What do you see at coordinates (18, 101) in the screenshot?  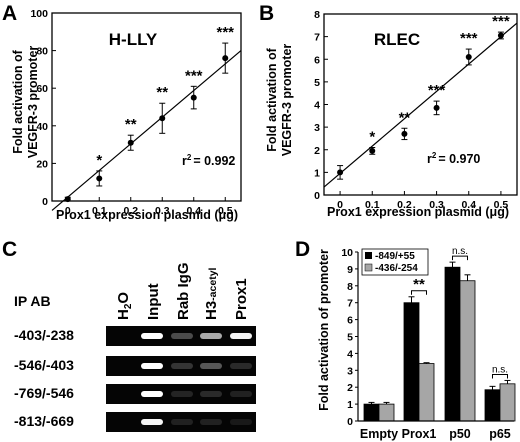 I see `panel-a-ylabel-line1: Fold activation of` at bounding box center [18, 101].